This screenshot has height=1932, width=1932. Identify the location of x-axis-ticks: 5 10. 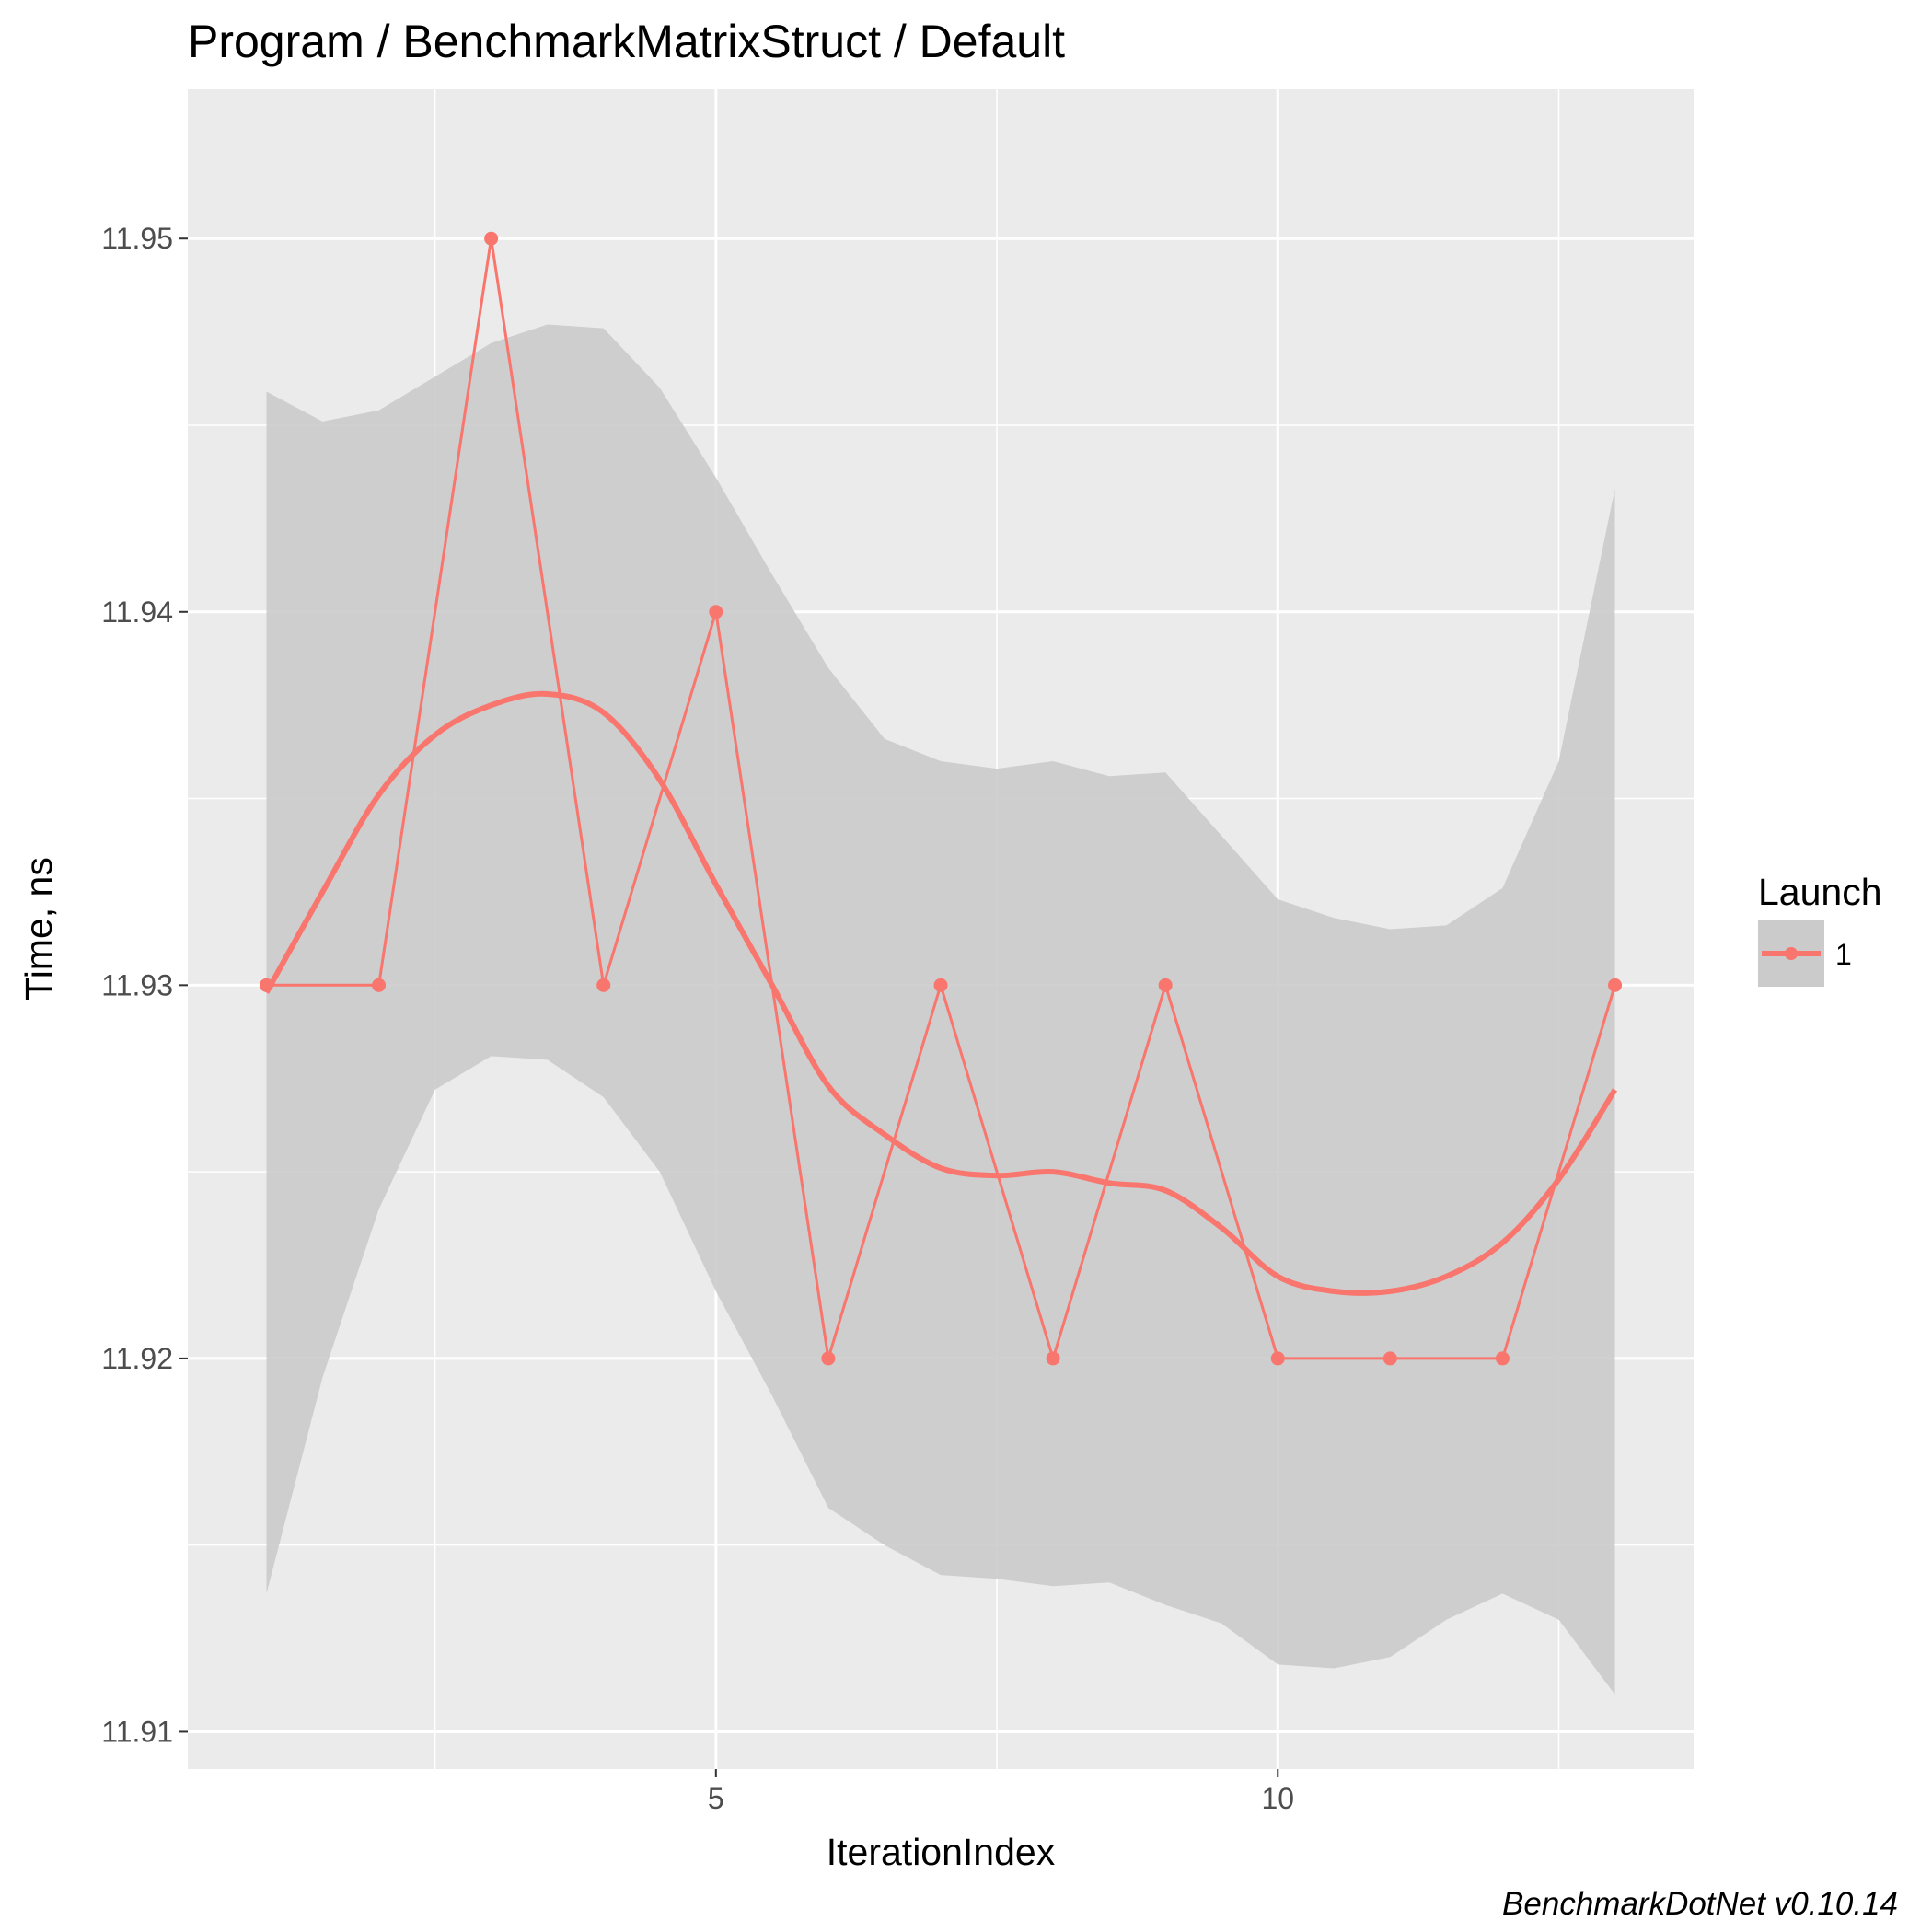
(1001, 1792).